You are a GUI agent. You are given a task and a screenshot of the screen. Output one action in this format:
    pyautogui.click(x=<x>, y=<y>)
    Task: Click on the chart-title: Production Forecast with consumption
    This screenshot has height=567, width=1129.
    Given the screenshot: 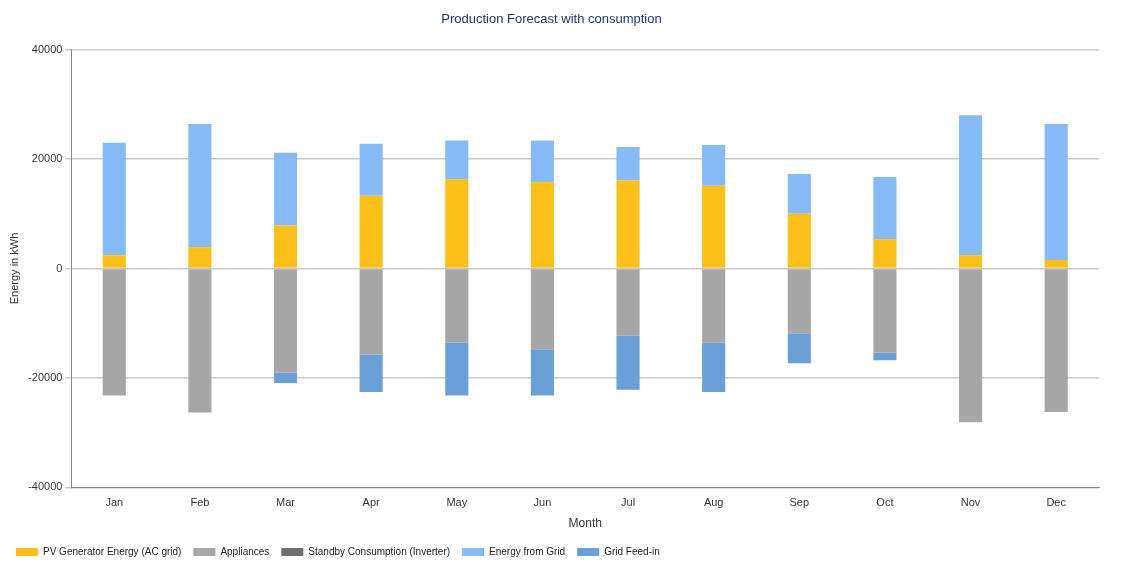 What is the action you would take?
    pyautogui.click(x=551, y=19)
    